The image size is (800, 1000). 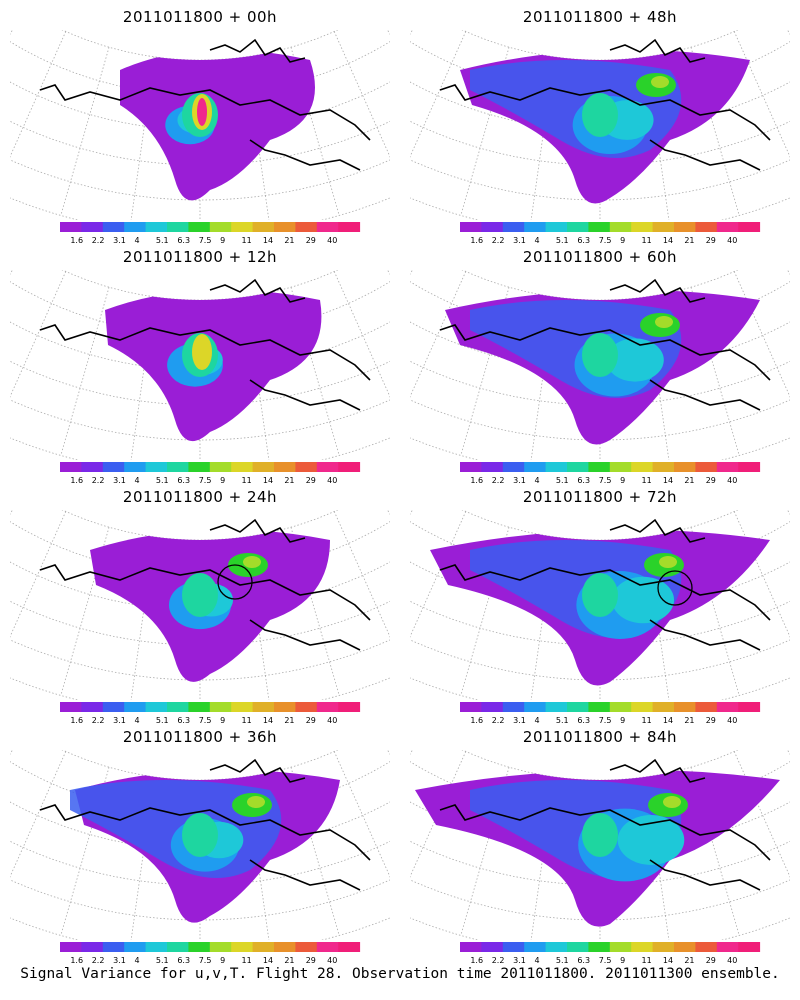 I want to click on panel-title: 2011011800 + 24h, so click(x=200, y=497).